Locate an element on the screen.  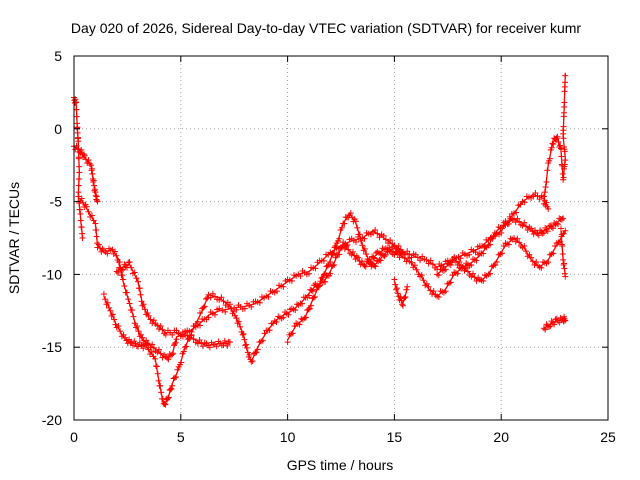
y-tick-label: -5 is located at coordinates (56, 202).